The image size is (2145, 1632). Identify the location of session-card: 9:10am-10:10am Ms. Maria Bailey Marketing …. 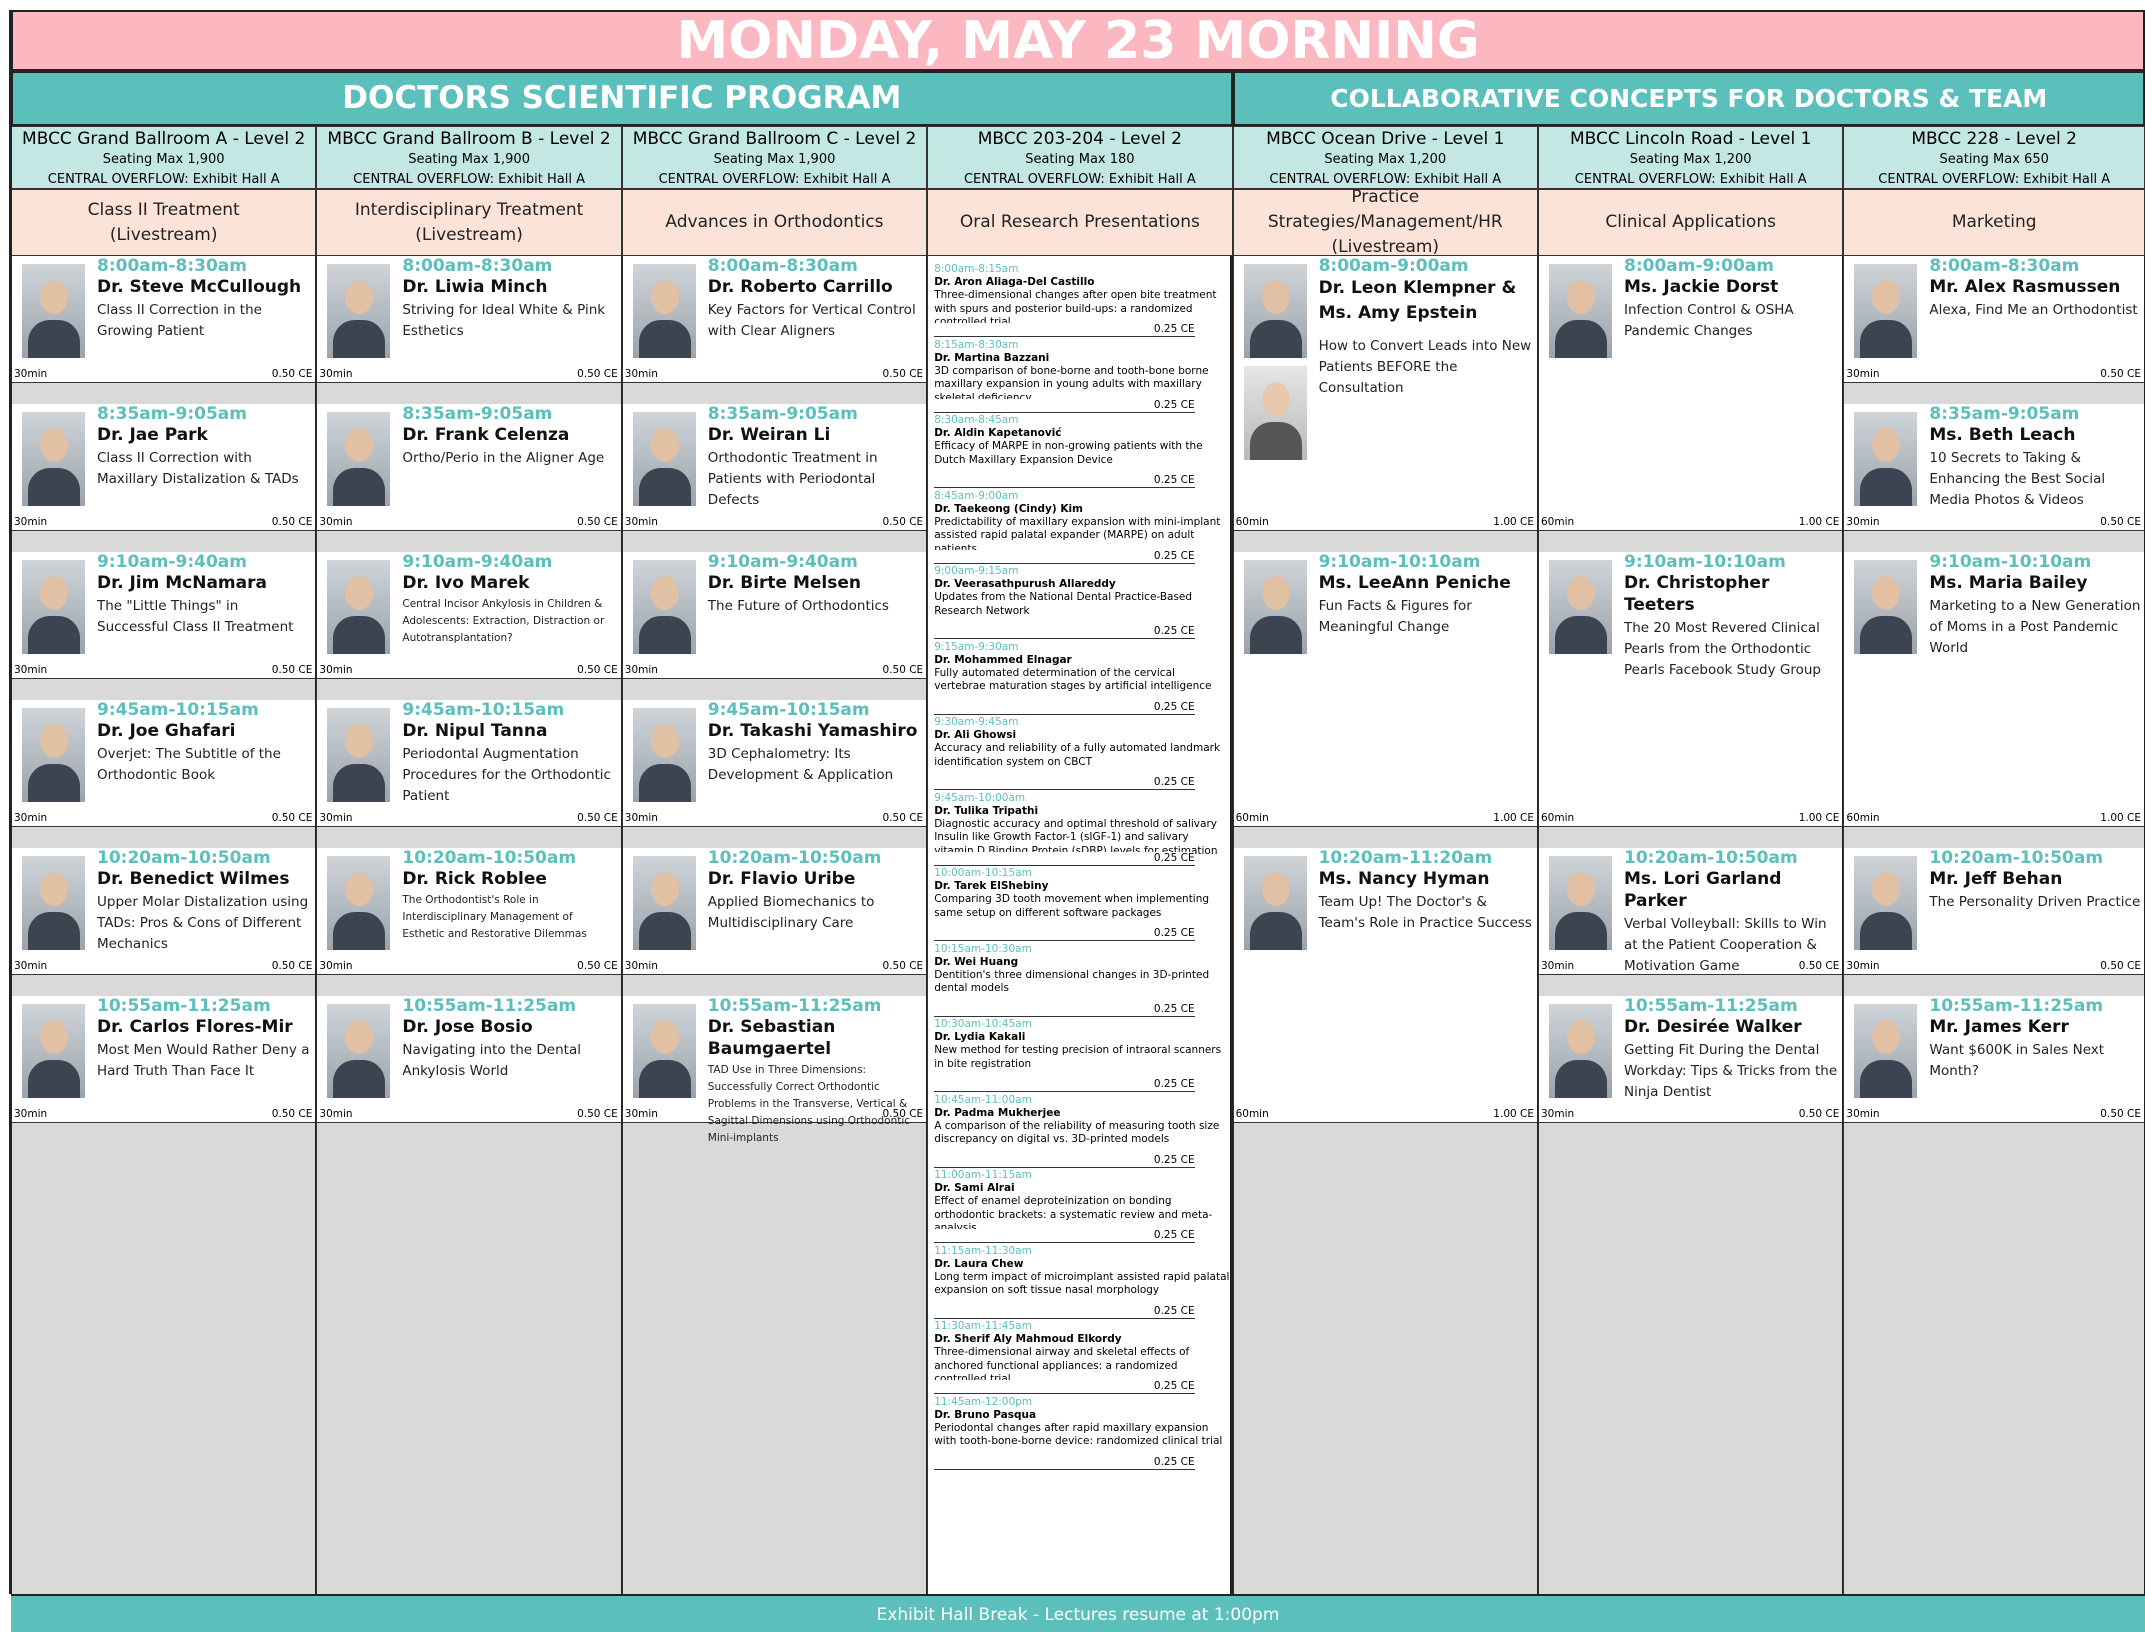
(1994, 689).